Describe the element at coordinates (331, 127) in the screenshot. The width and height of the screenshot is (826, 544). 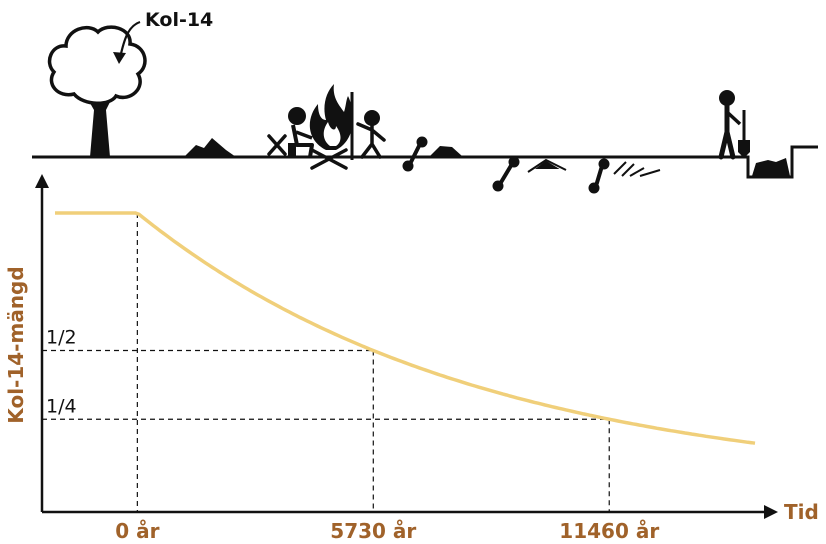
I see `campfire-icon` at that location.